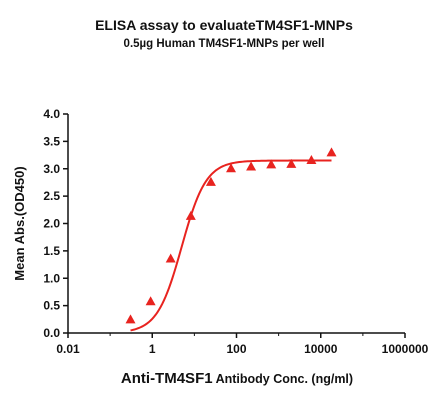 This screenshot has width=447, height=400. I want to click on x-tick-label: 1000000, so click(405, 349).